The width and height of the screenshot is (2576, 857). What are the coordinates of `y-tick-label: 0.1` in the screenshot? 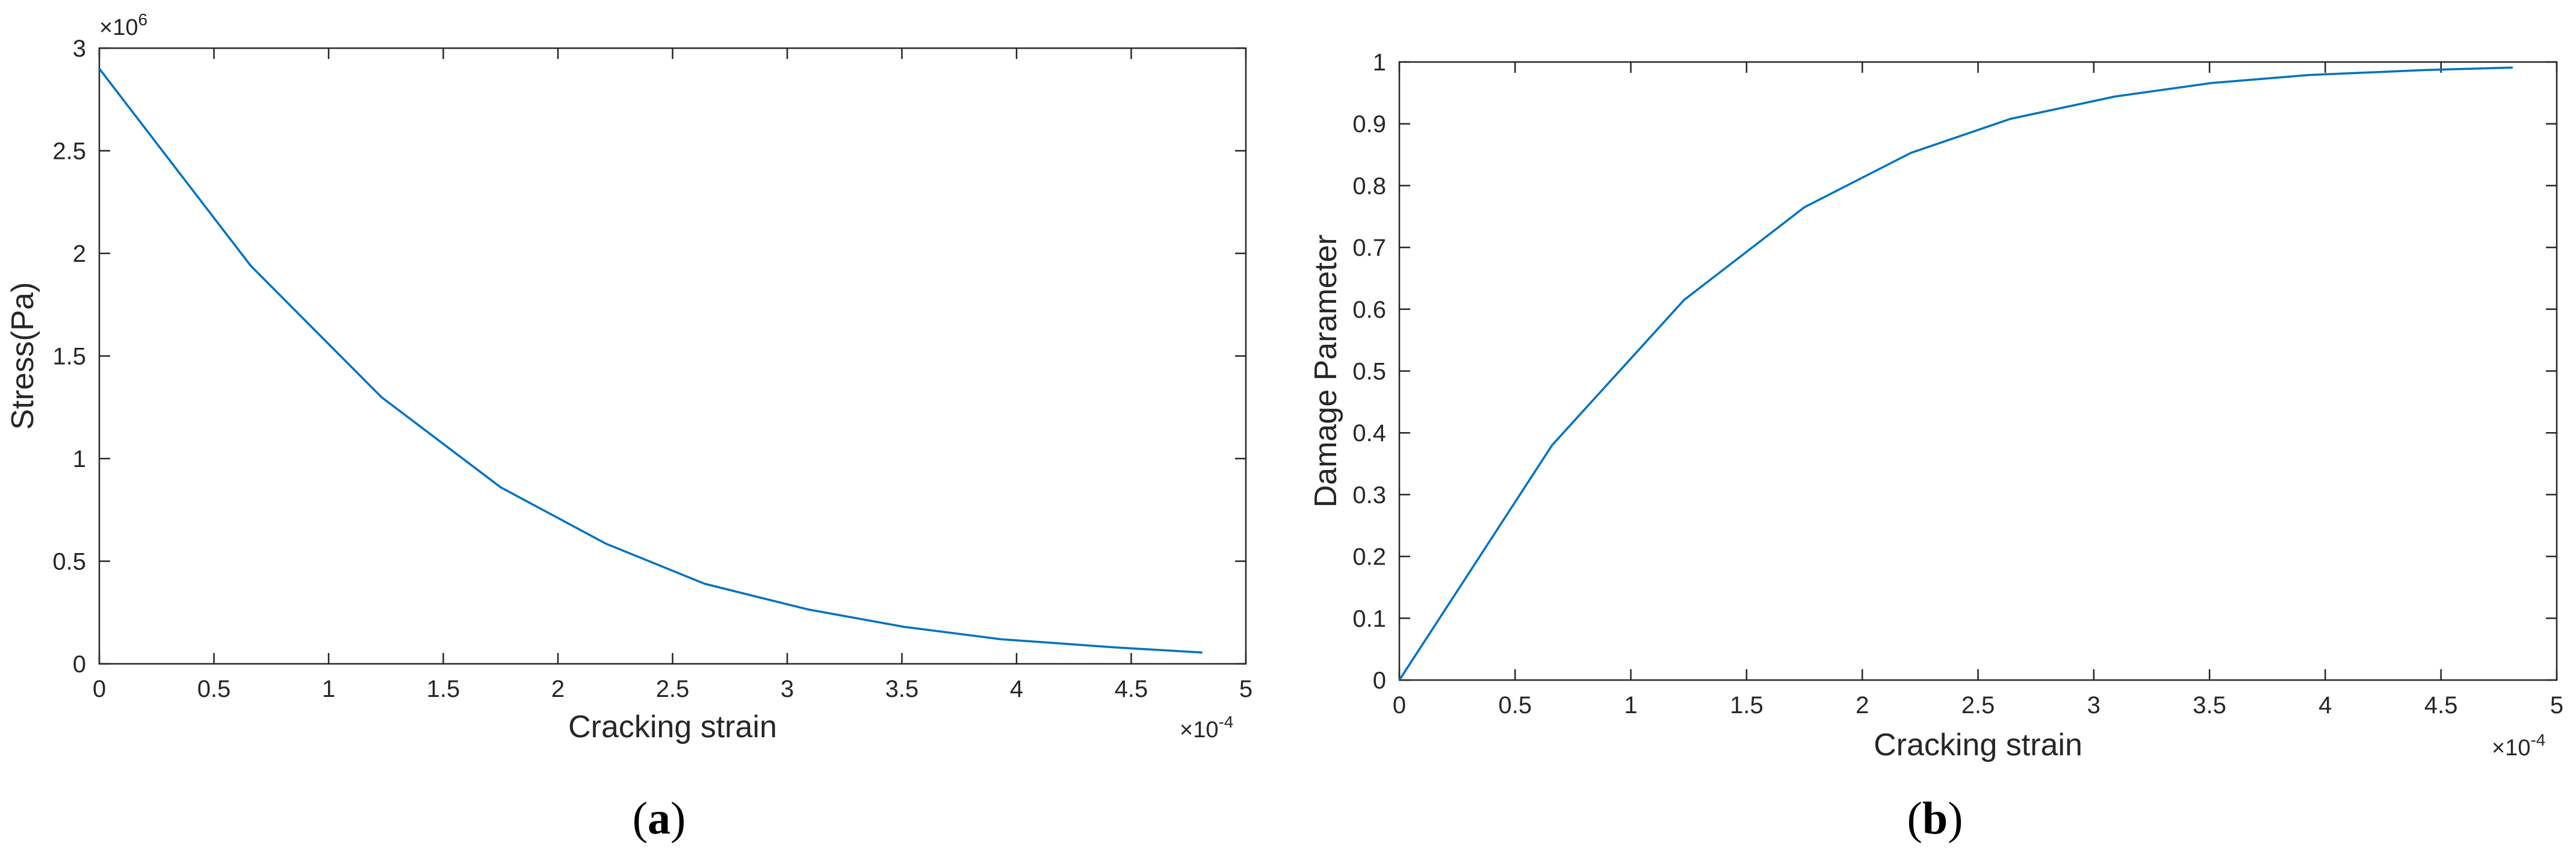 It's located at (1369, 618).